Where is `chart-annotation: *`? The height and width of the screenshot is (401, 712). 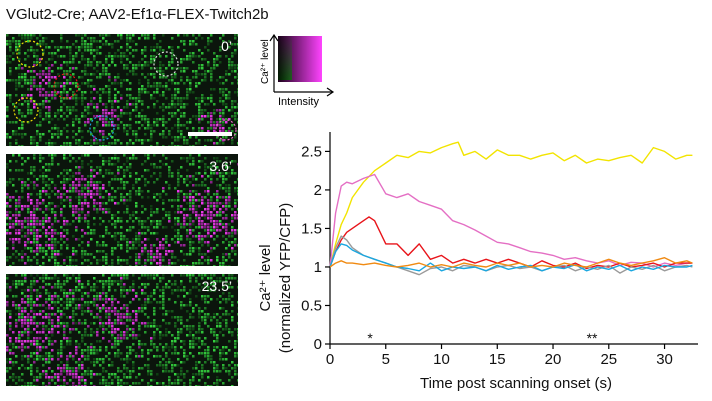
chart-annotation: * is located at coordinates (370, 338).